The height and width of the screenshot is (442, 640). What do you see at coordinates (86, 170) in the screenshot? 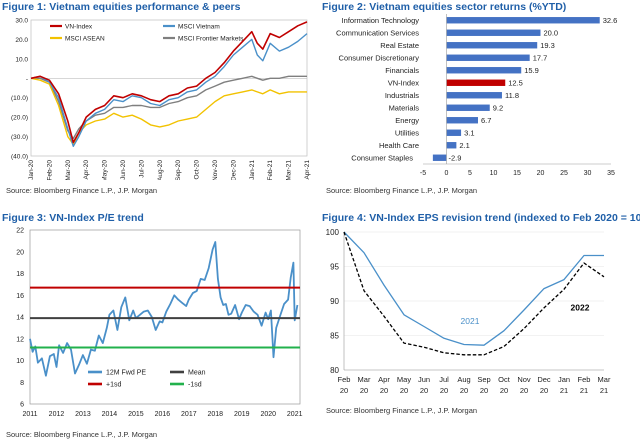
I see `fig1-xtick-label: Apr-20` at bounding box center [86, 170].